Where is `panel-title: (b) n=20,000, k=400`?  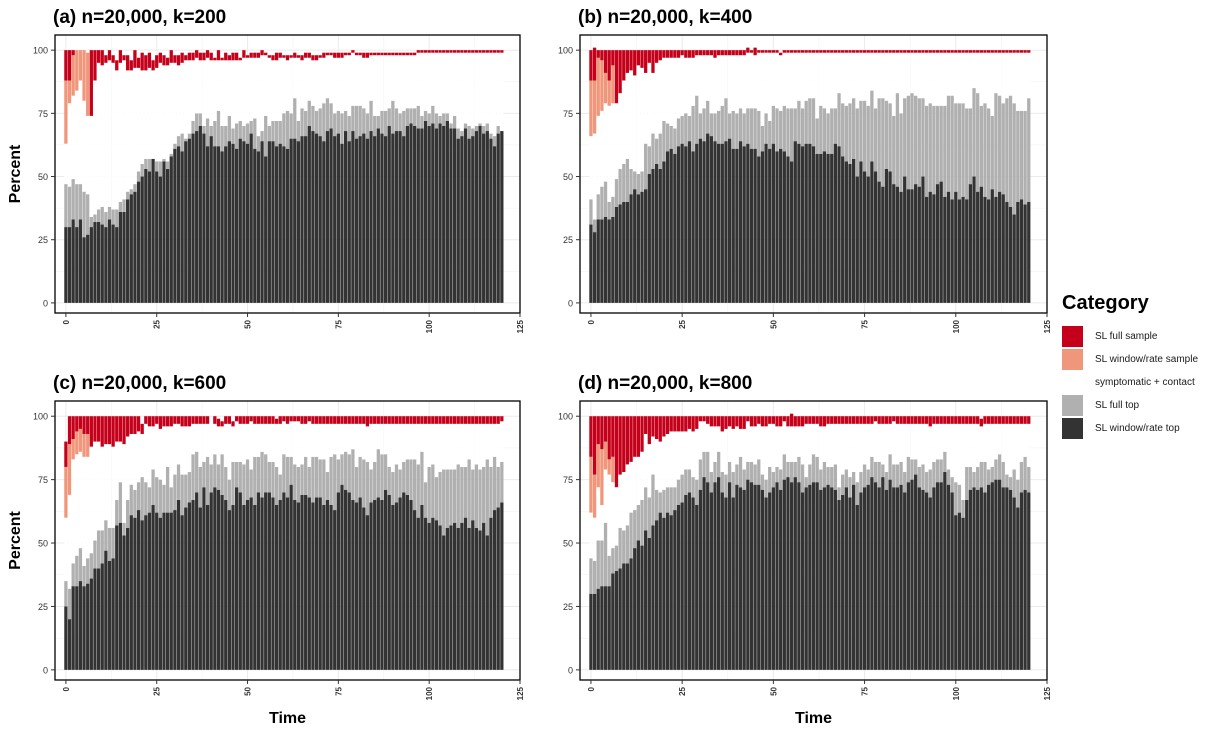
panel-title: (b) n=20,000, k=400 is located at coordinates (665, 17).